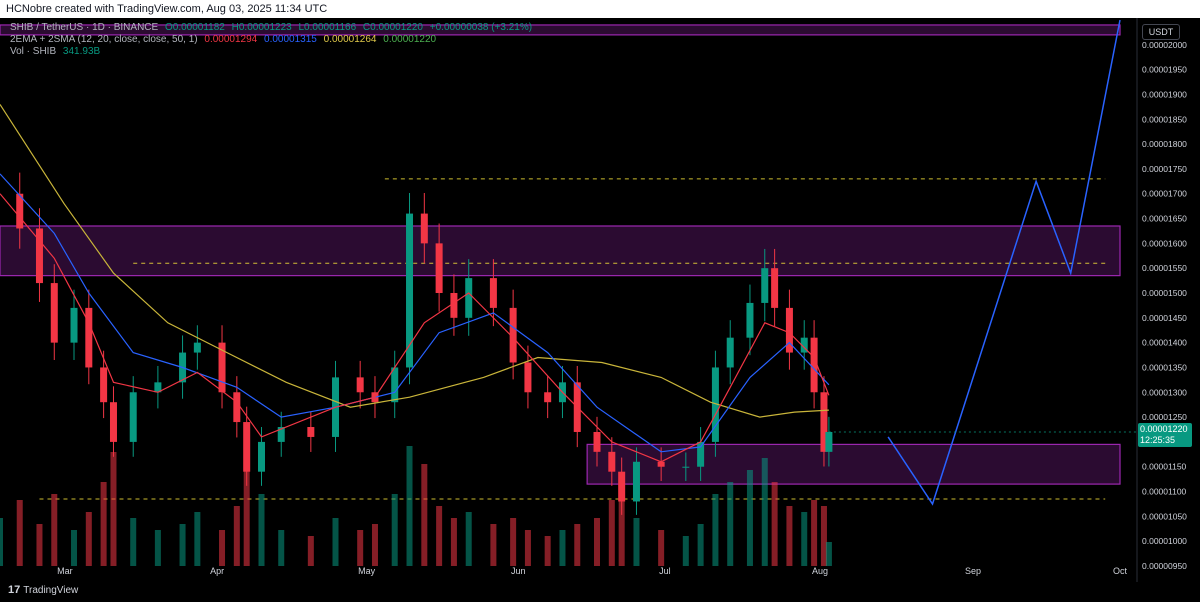 The width and height of the screenshot is (1200, 602). What do you see at coordinates (1164, 429) in the screenshot?
I see `last-price-value: 0.00001220` at bounding box center [1164, 429].